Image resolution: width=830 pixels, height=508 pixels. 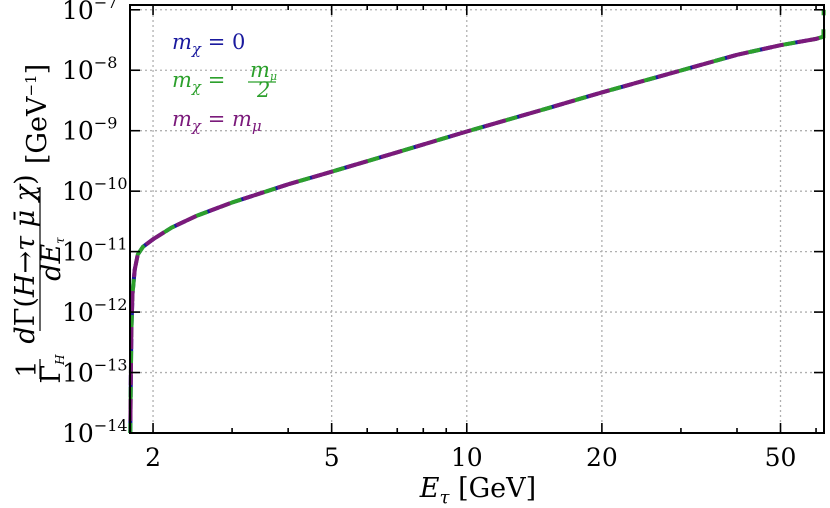 What do you see at coordinates (198, 82) in the screenshot?
I see `legend-entry-mmu-half: mχ =` at bounding box center [198, 82].